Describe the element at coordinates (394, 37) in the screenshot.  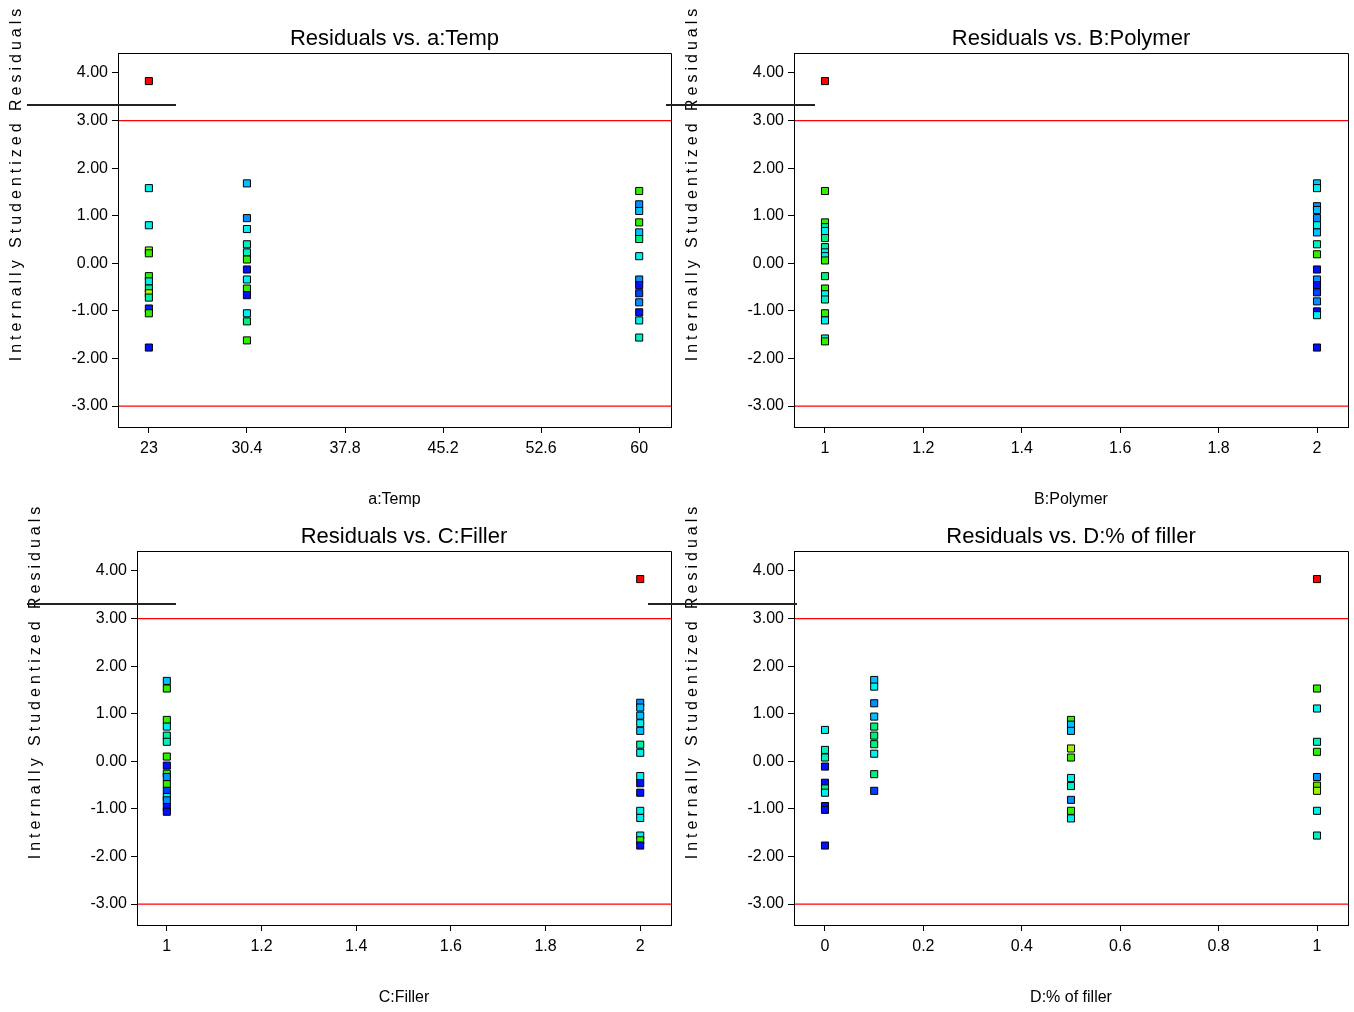
I see `chart-title: Residuals vs. a:Temp` at that location.